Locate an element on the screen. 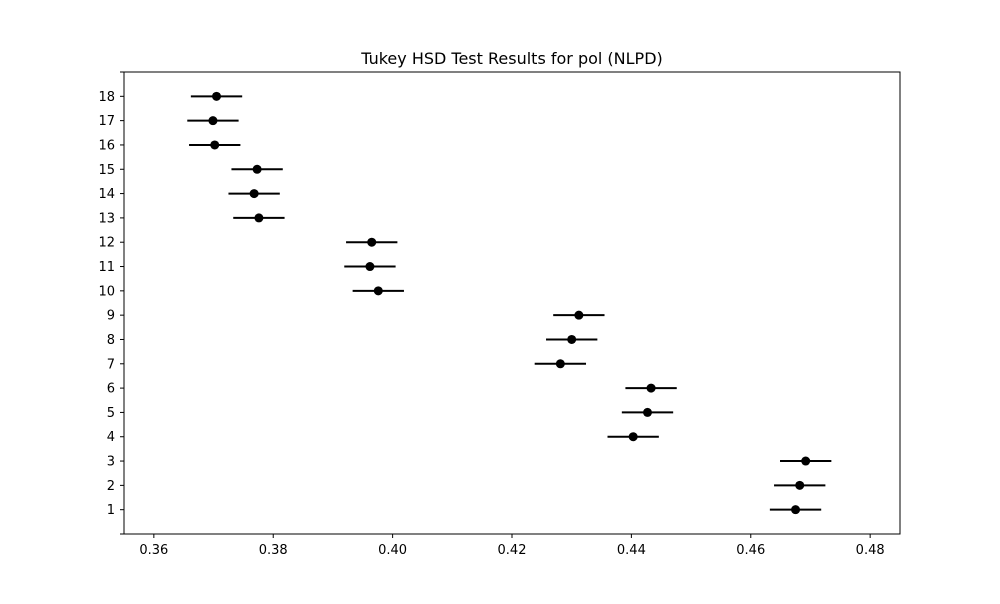 This screenshot has width=1000, height=604. x-tick-label: 0.46 is located at coordinates (750, 550).